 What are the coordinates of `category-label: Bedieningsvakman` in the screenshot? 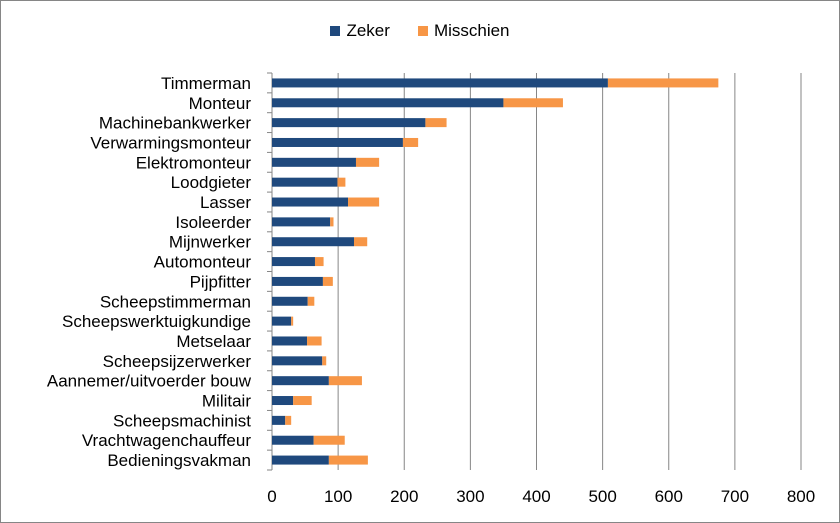 It's located at (179, 460).